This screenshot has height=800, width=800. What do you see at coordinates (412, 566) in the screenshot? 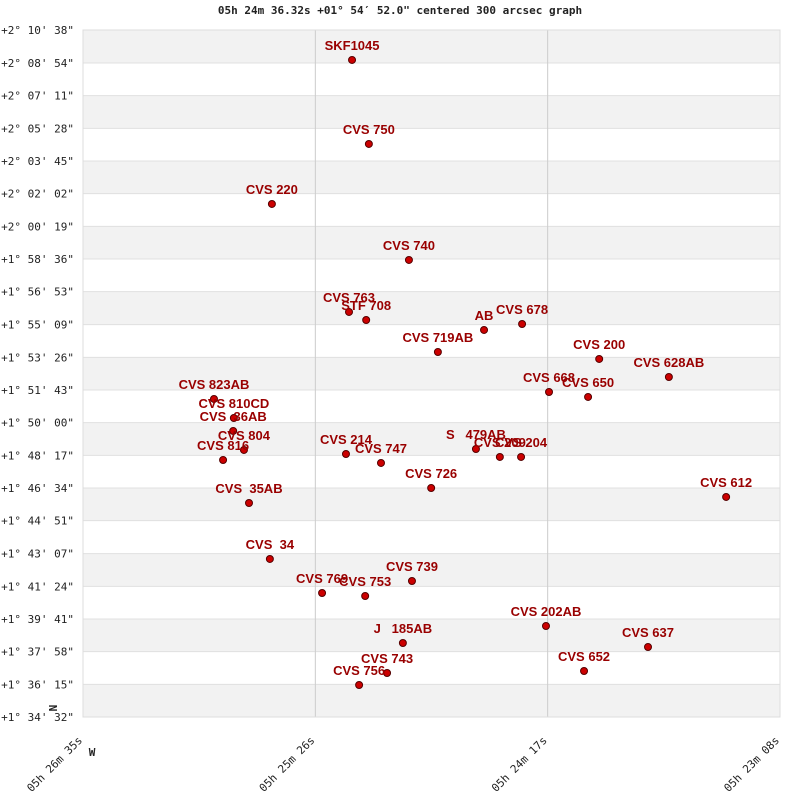
I see `star-label: CVS 739` at bounding box center [412, 566].